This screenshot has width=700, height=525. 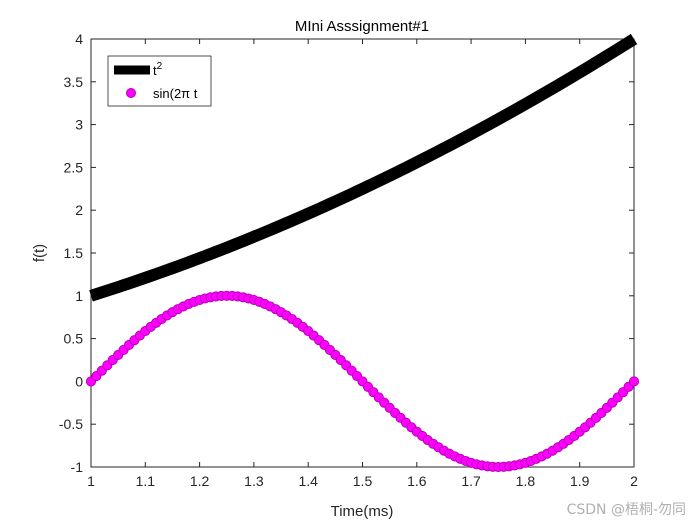 I want to click on legend-swatch-sine, so click(x=131, y=93).